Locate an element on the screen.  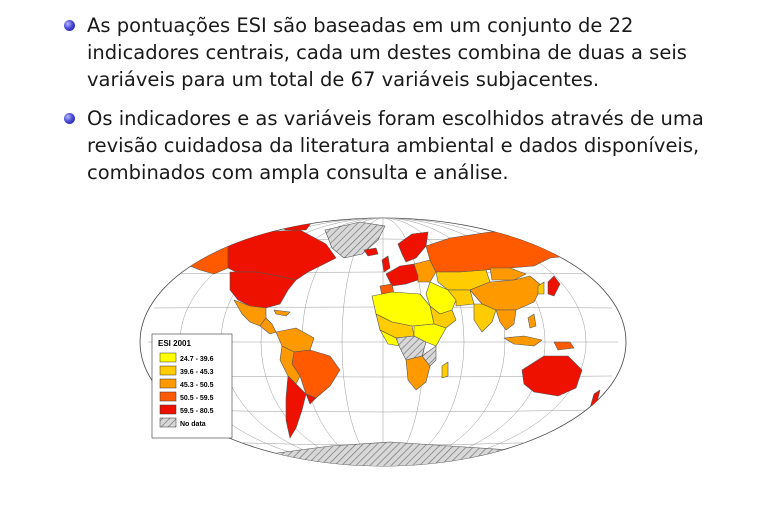
legend-item: 50.5 - 59.5 is located at coordinates (186, 396).